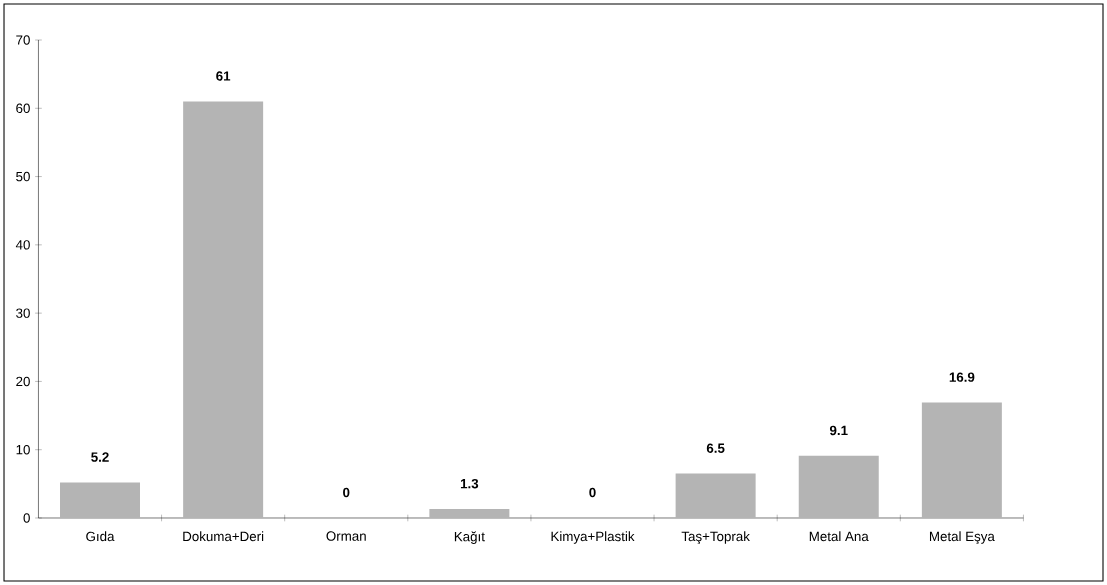  What do you see at coordinates (100, 457) in the screenshot?
I see `data-label: 5.2` at bounding box center [100, 457].